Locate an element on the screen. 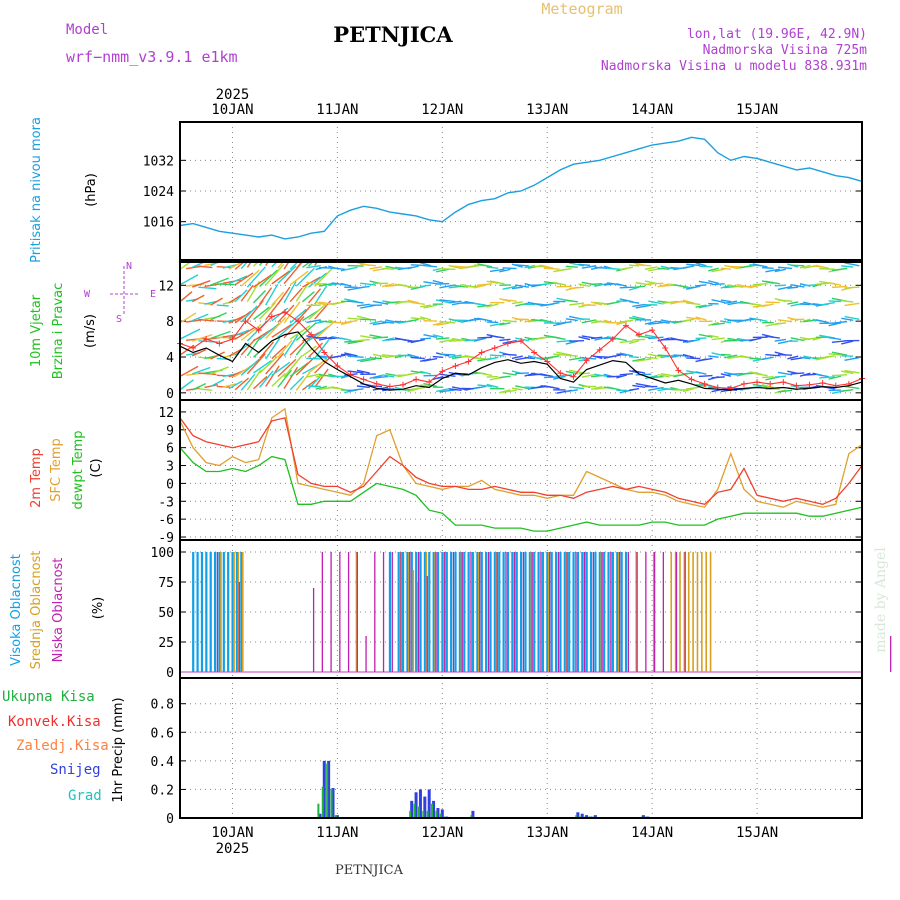 The image size is (900, 900). total-precip-bar is located at coordinates (471, 816).